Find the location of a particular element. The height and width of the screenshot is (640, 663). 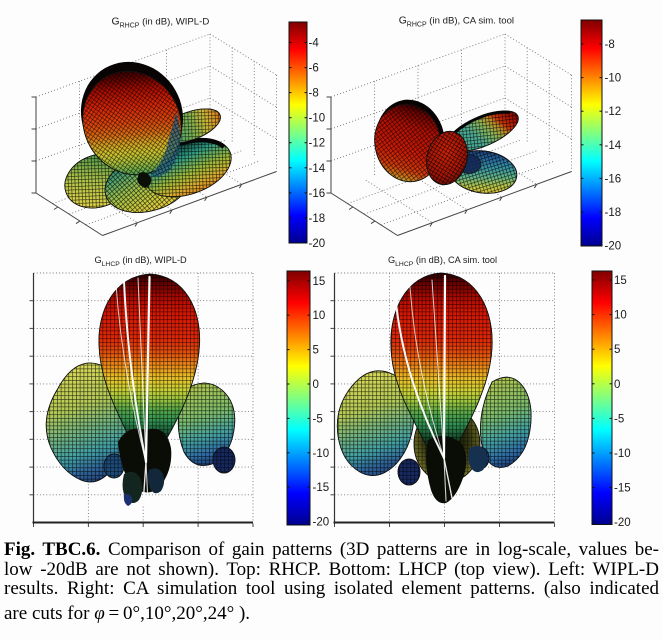

svg-text: -4 is located at coordinates (314, 44).